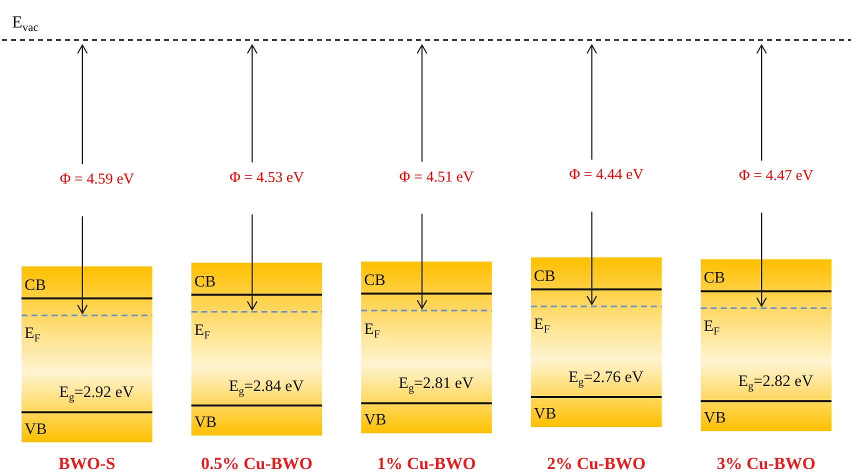 The height and width of the screenshot is (475, 851). I want to click on data-label: Φ = 4.51 eV, so click(436, 177).